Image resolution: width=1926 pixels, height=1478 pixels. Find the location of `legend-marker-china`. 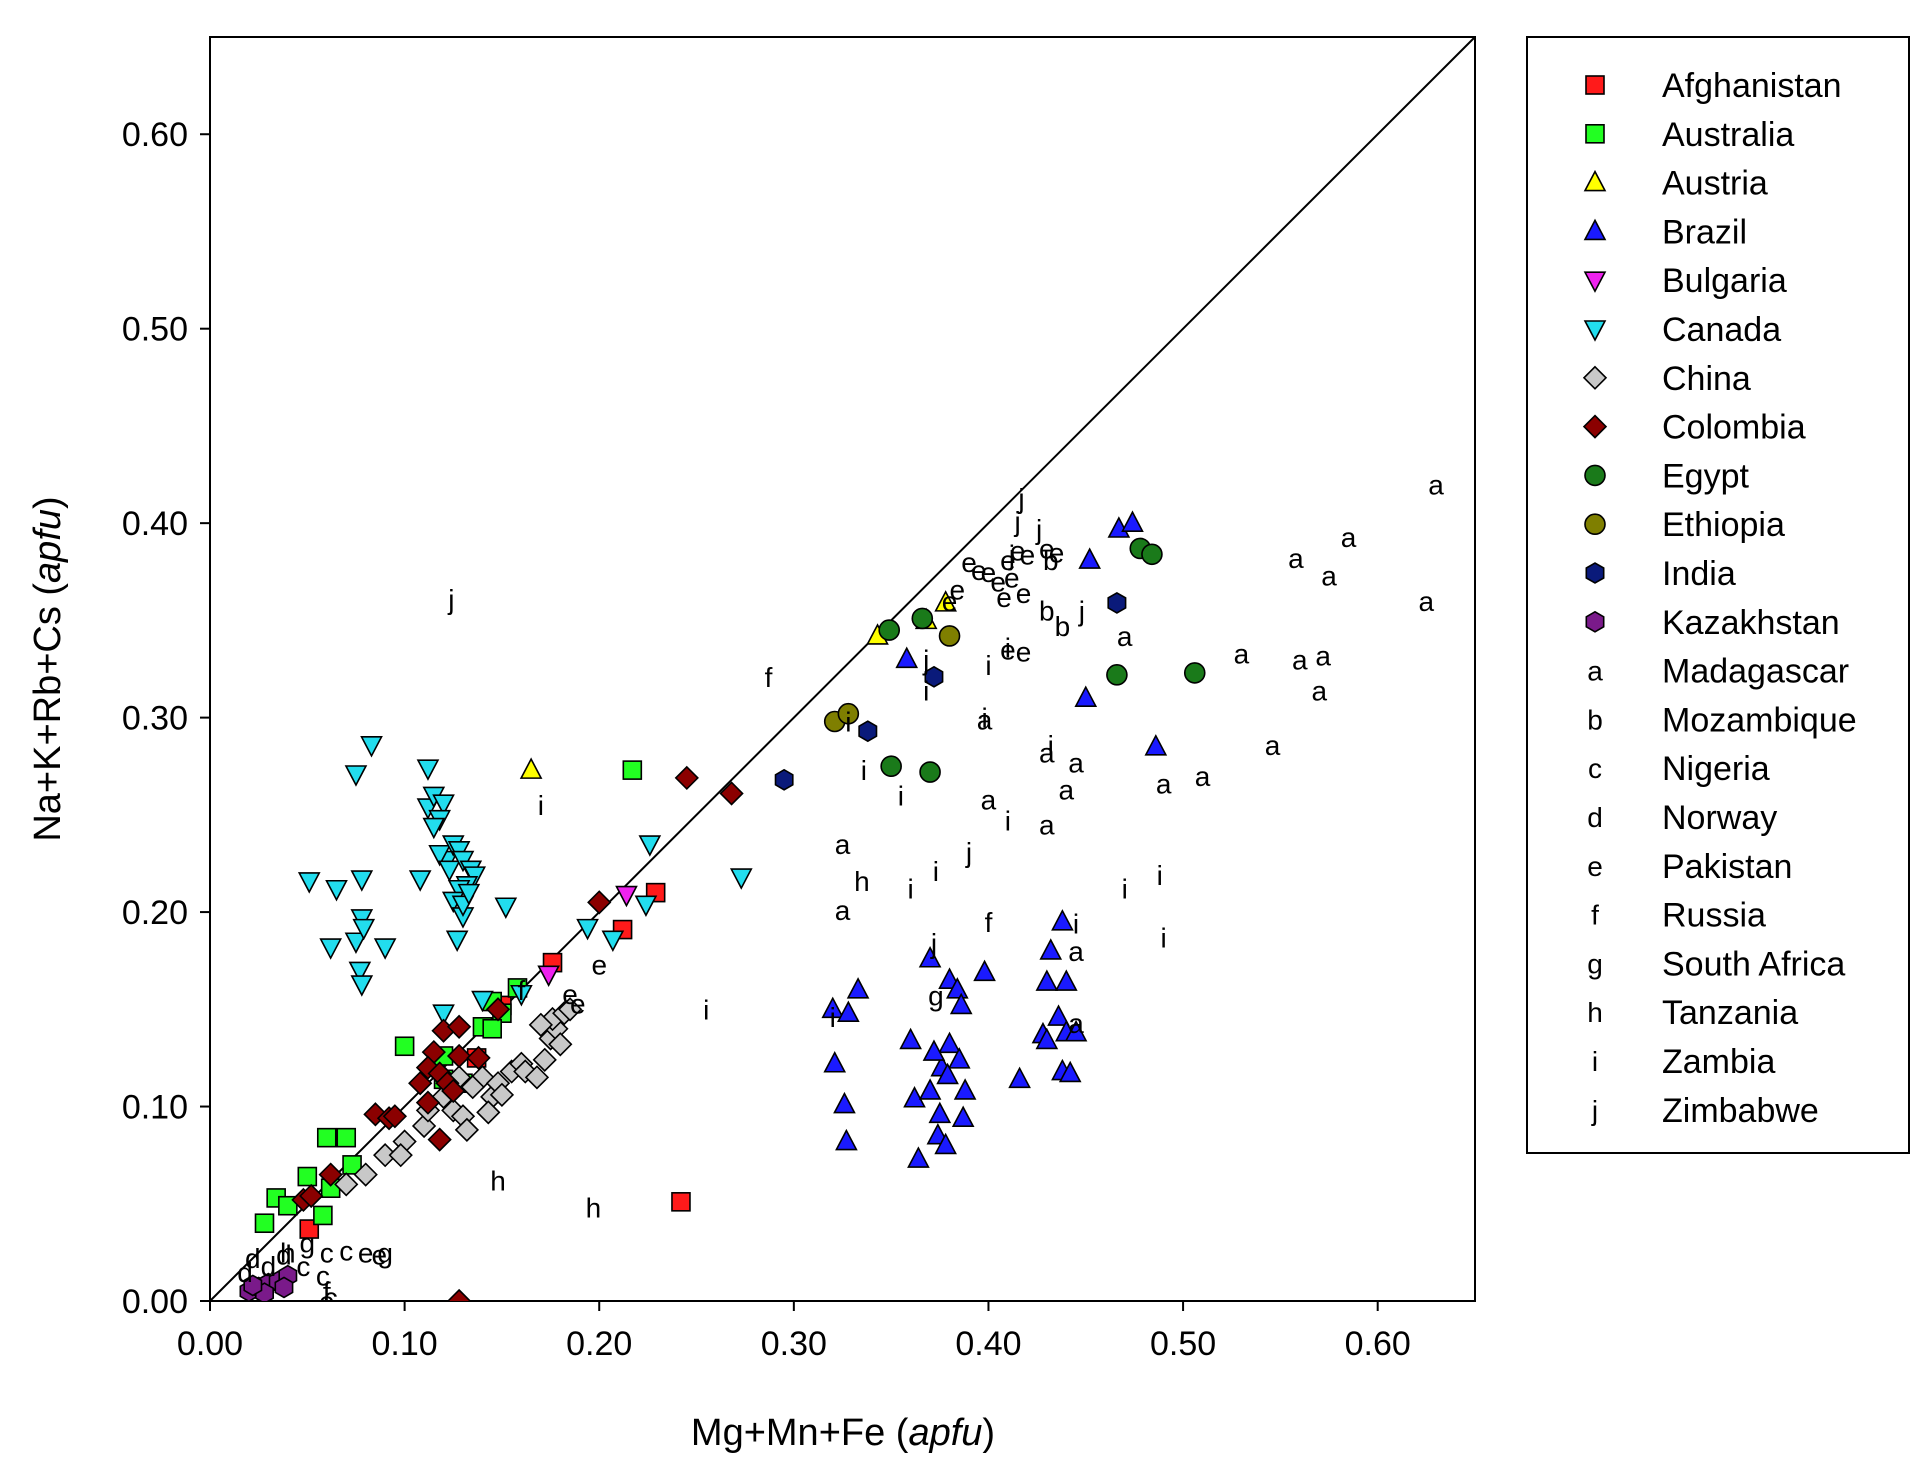

legend-marker-china is located at coordinates (1595, 377).